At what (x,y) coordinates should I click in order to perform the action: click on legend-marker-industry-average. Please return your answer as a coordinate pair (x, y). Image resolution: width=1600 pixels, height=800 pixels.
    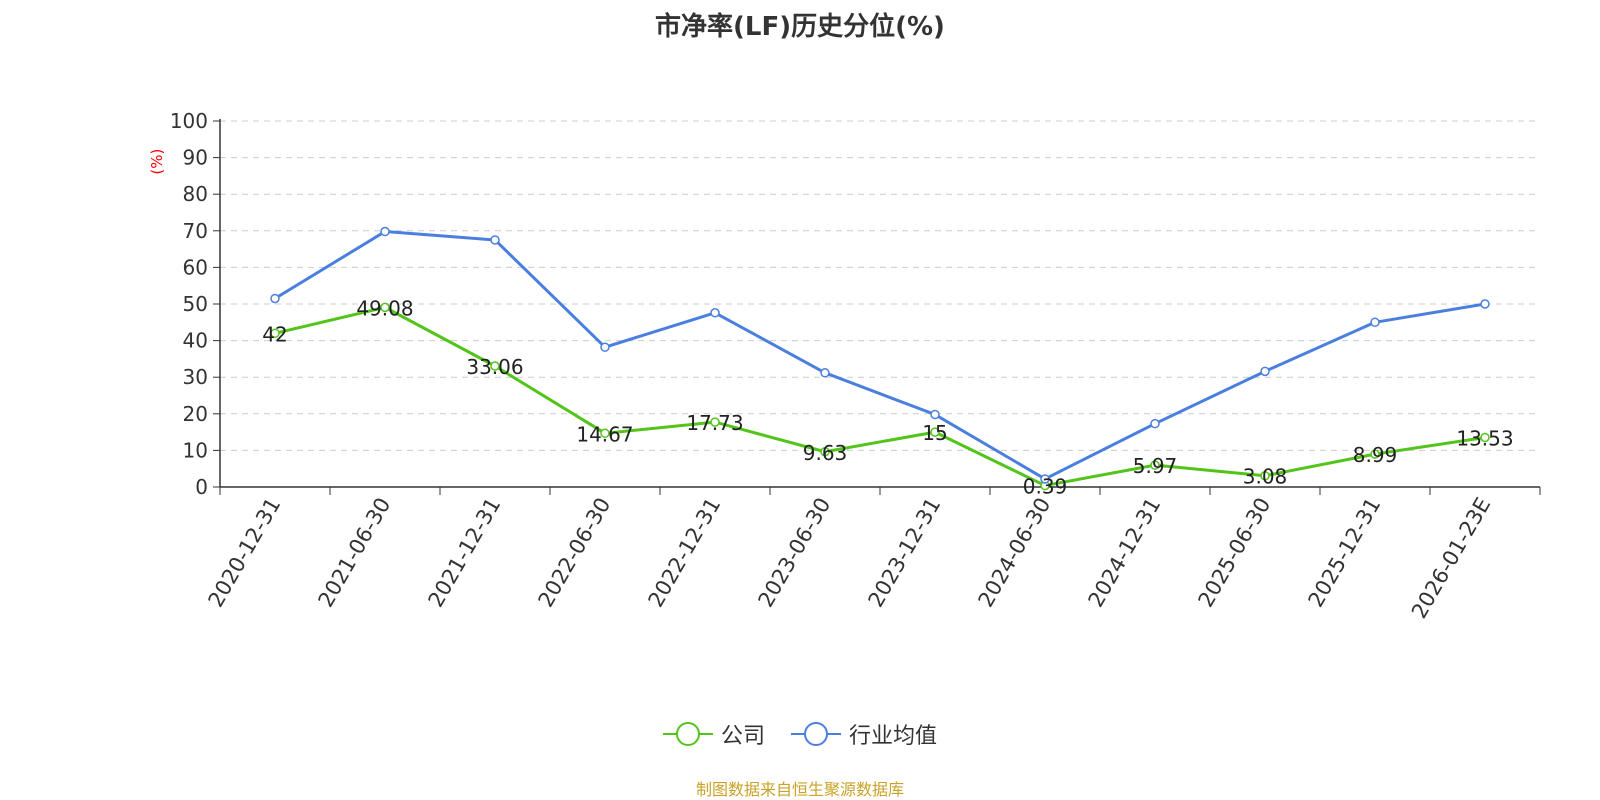
    Looking at the image, I should click on (816, 734).